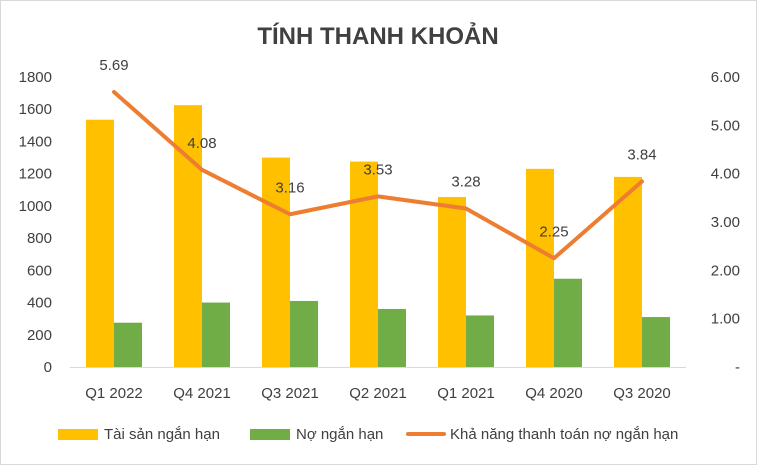 The width and height of the screenshot is (757, 465). What do you see at coordinates (48, 367) in the screenshot?
I see `left-tick-label: 0` at bounding box center [48, 367].